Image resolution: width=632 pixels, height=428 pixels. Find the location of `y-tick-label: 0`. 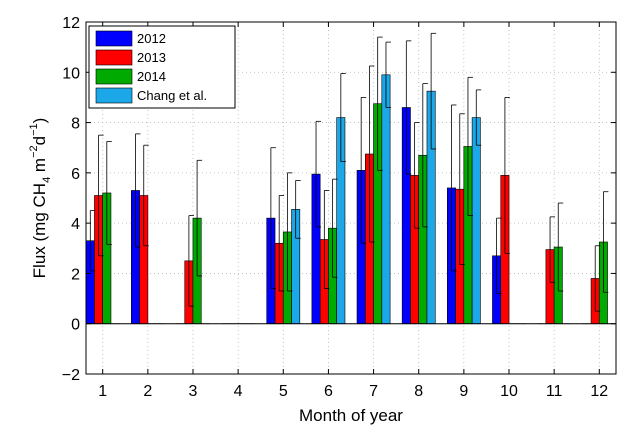

y-tick-label: 0 is located at coordinates (75, 325).